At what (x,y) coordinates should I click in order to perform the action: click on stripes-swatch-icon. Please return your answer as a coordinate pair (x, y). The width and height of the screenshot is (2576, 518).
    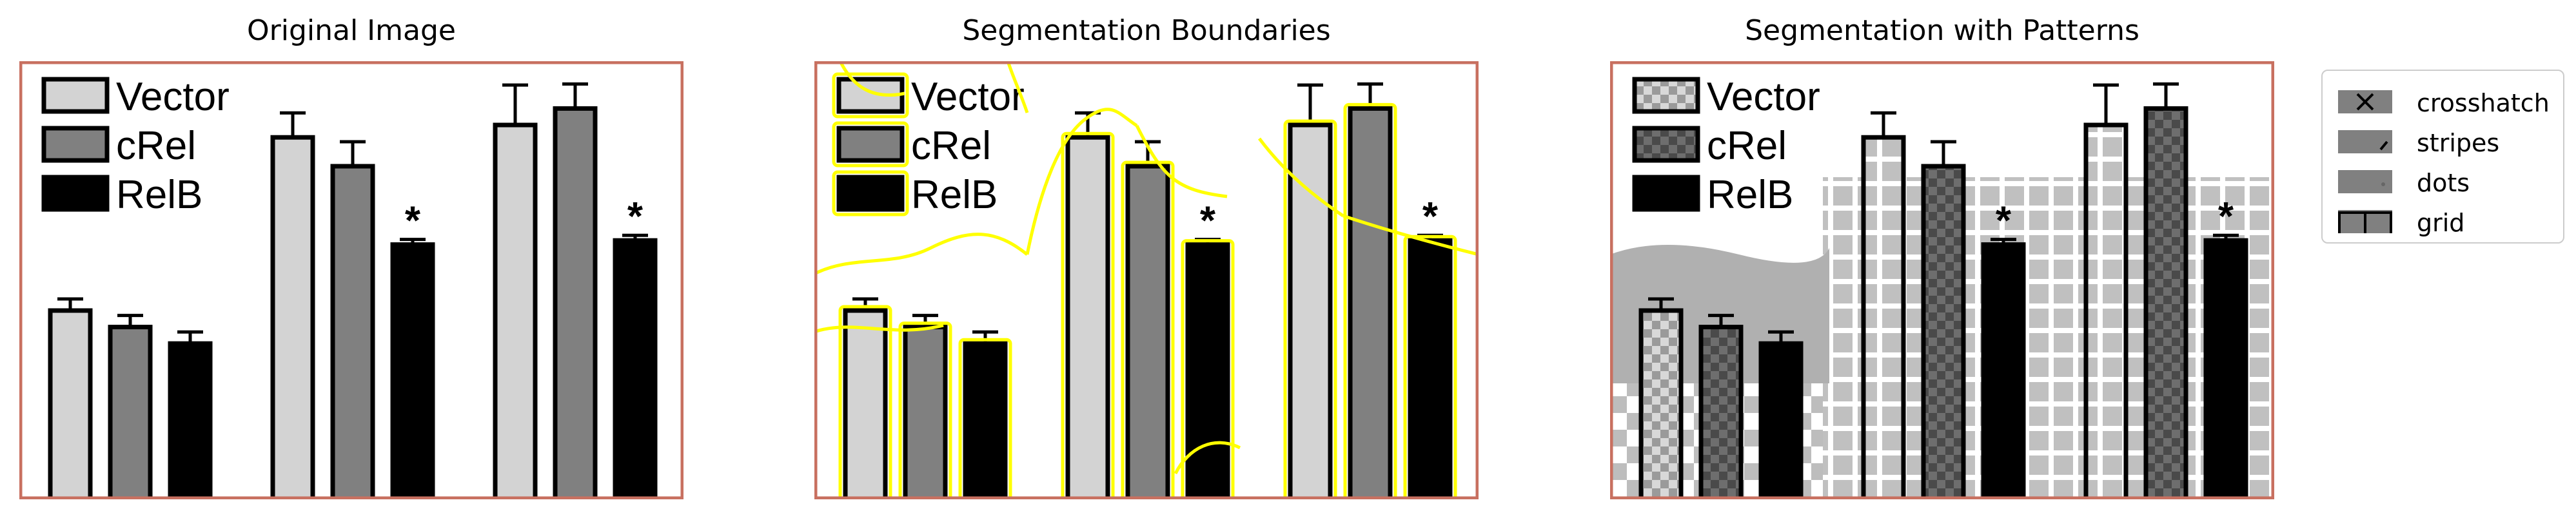
    Looking at the image, I should click on (2365, 141).